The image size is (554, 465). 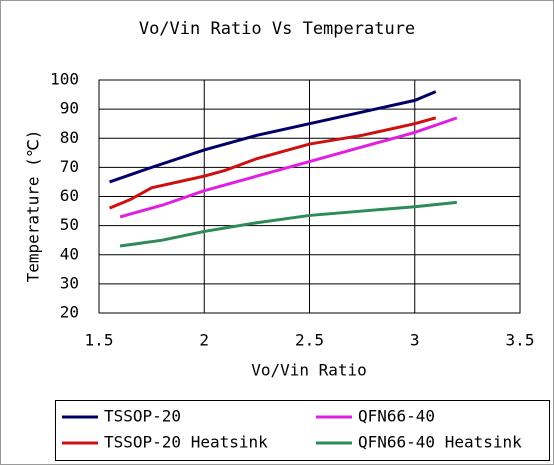 What do you see at coordinates (69, 282) in the screenshot?
I see `y-tick-label: 30` at bounding box center [69, 282].